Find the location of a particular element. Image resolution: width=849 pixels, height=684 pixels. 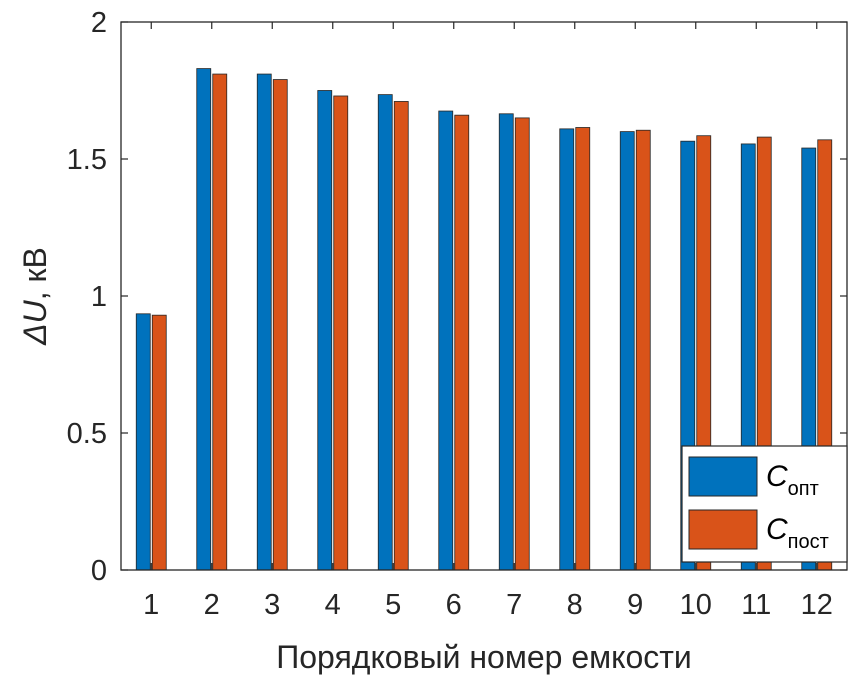

legend-label-series-2-sub: пост is located at coordinates (808, 542).